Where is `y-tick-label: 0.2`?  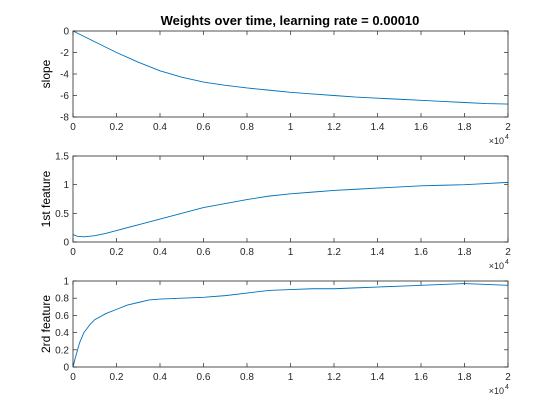 y-tick-label: 0.2 is located at coordinates (62, 350).